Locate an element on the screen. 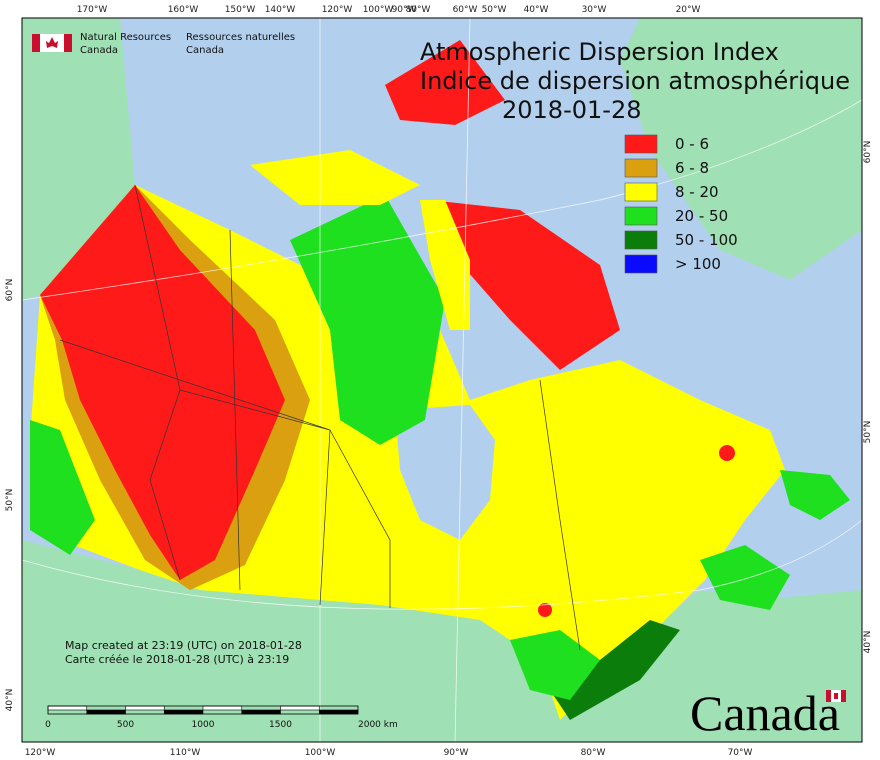 The height and width of the screenshot is (760, 880). greenland is located at coordinates (741, 149).